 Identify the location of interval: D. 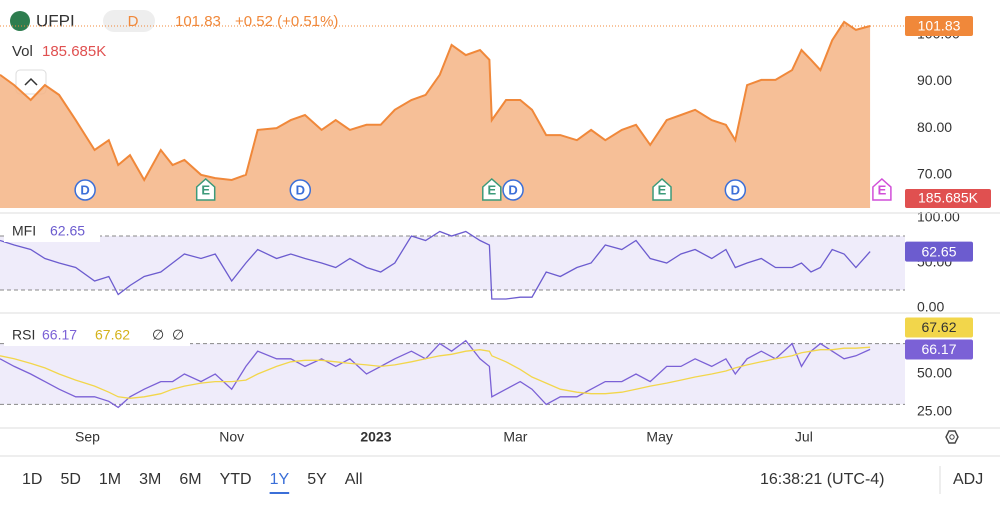
(133, 21).